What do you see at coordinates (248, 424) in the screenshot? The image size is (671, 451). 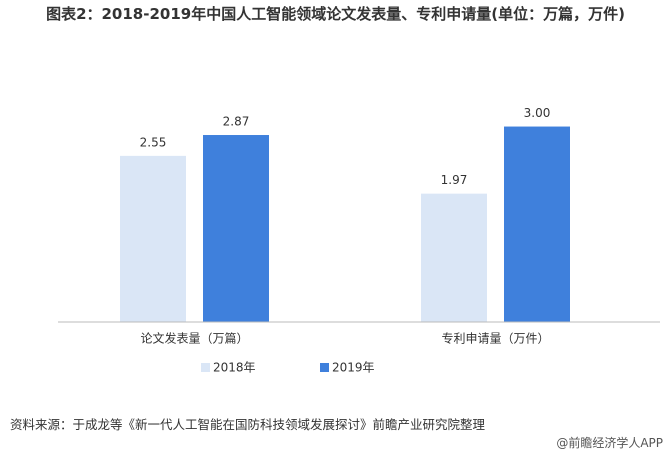 I see `source-note: 资料来源：于成龙等《新一代人工智能在国防科技领域发展探讨》前瞻产业研究院整理` at bounding box center [248, 424].